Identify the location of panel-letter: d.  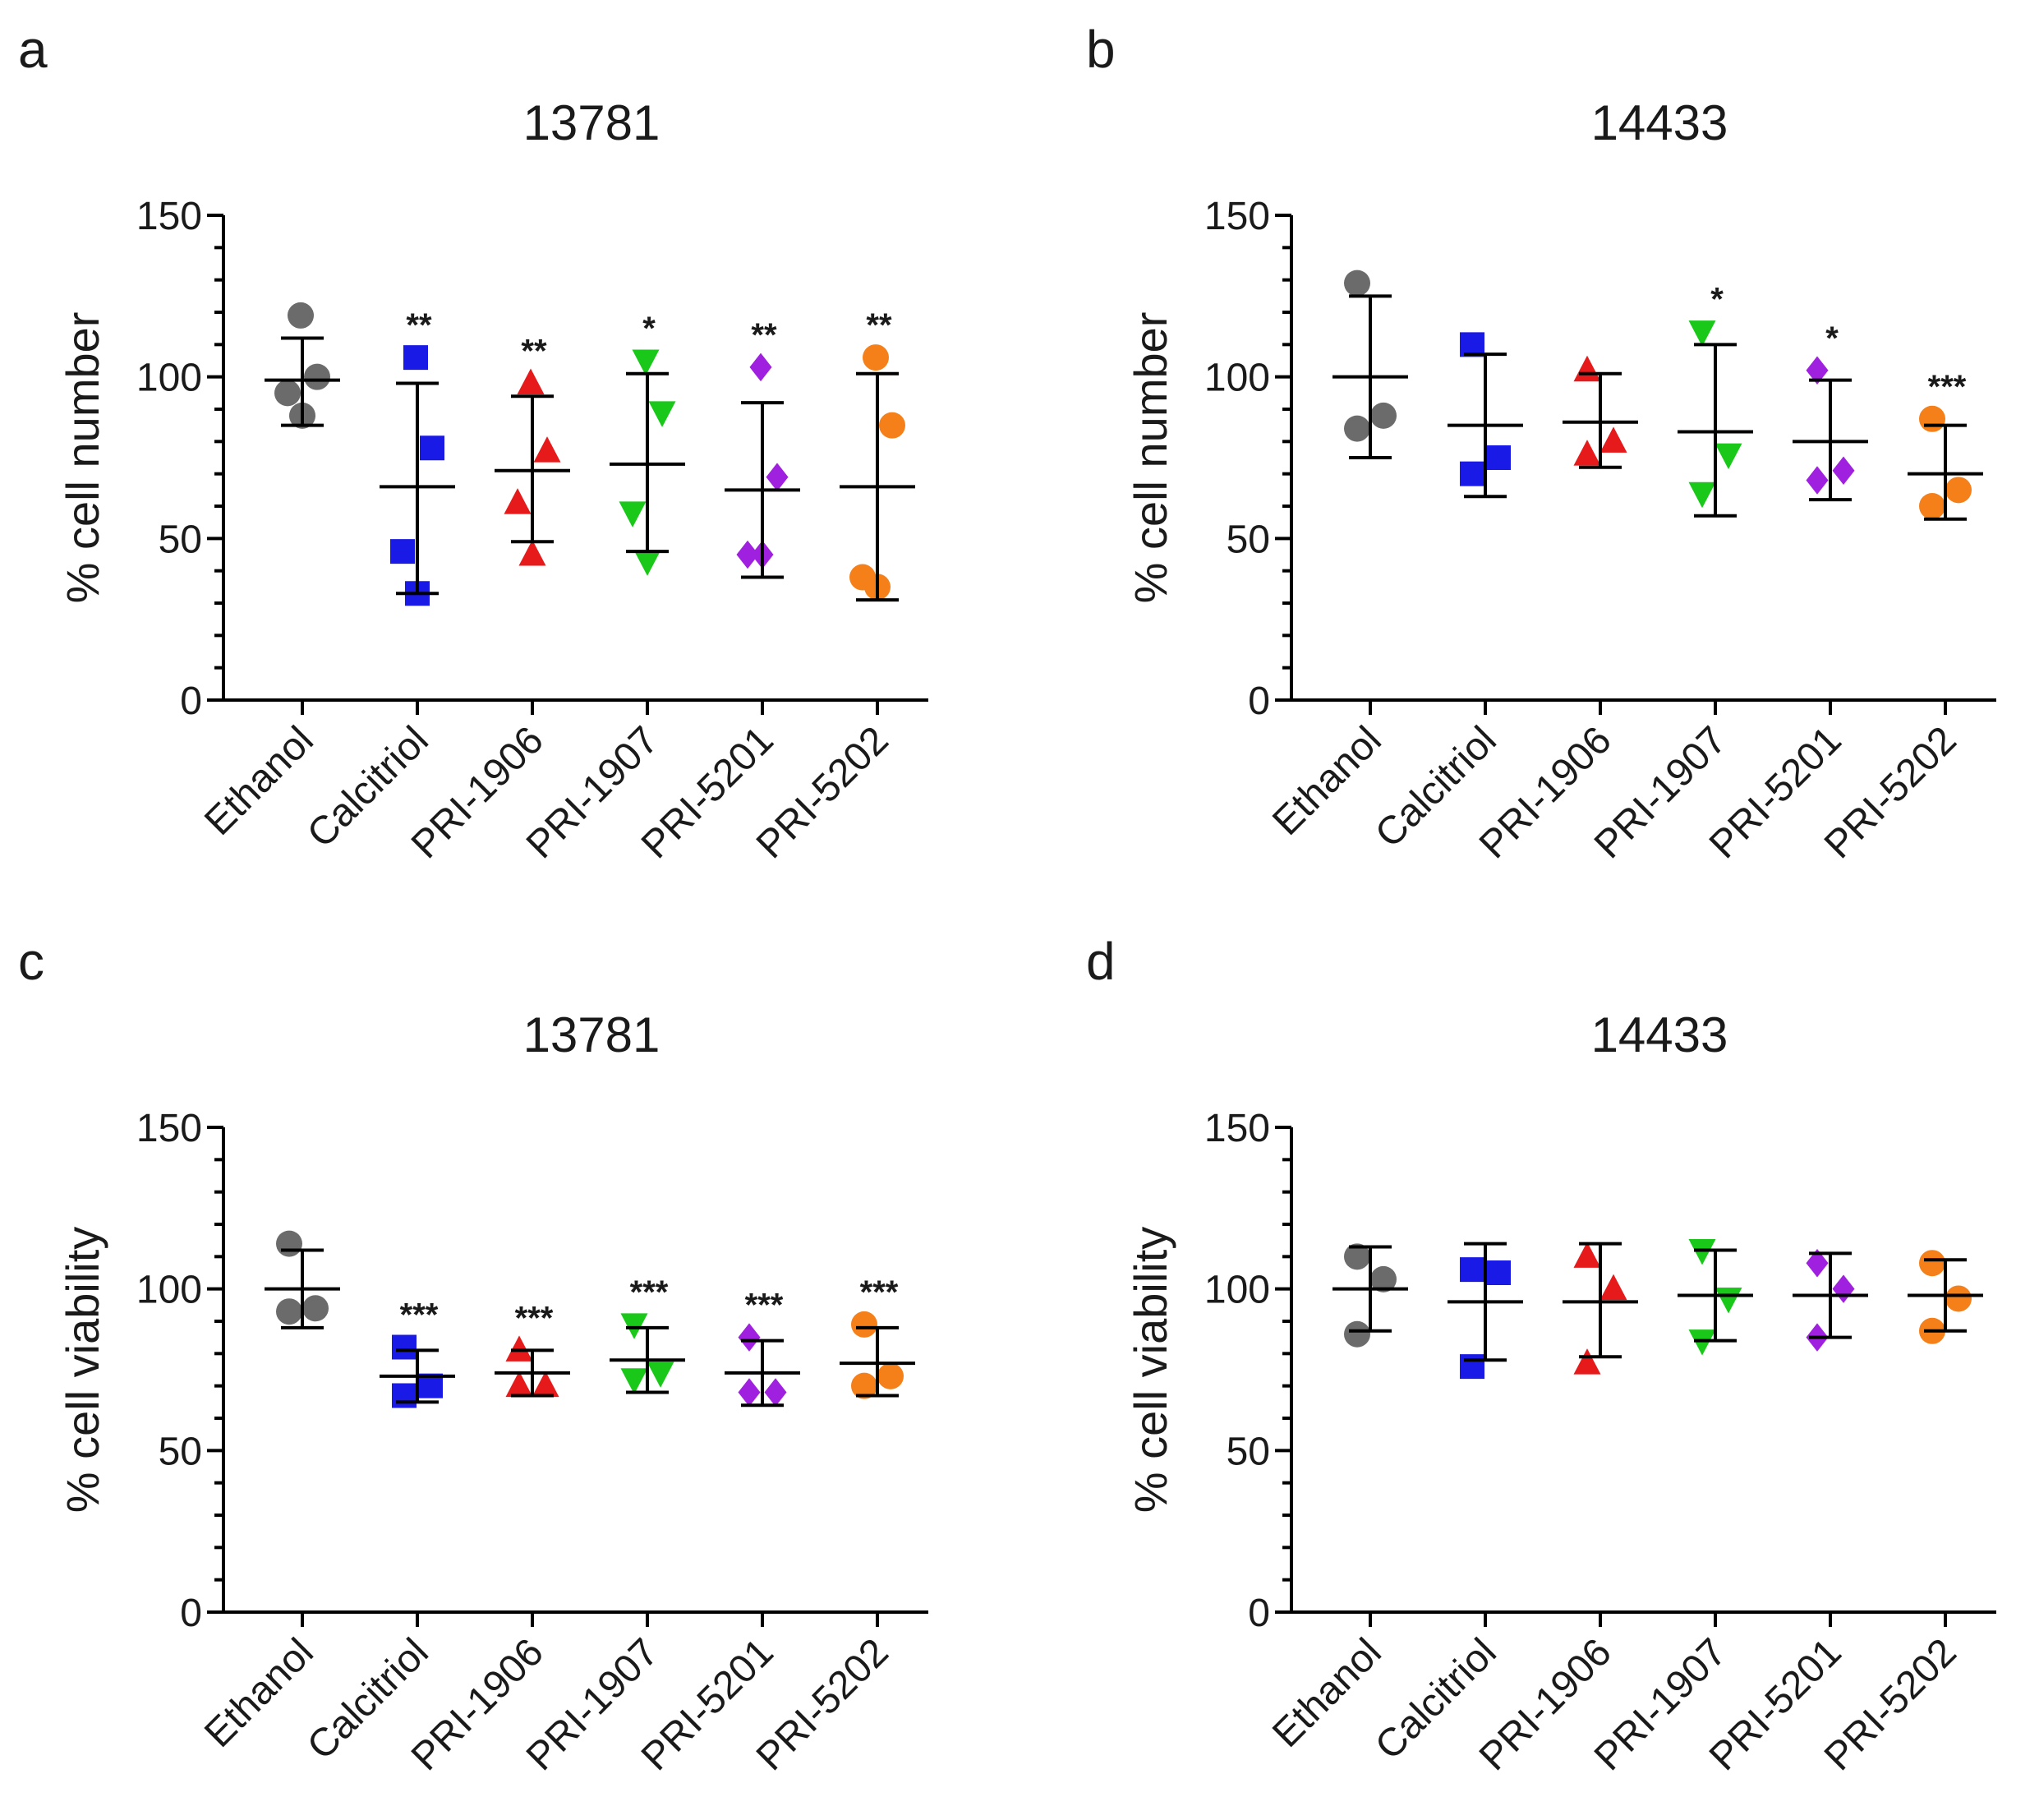
(1101, 961).